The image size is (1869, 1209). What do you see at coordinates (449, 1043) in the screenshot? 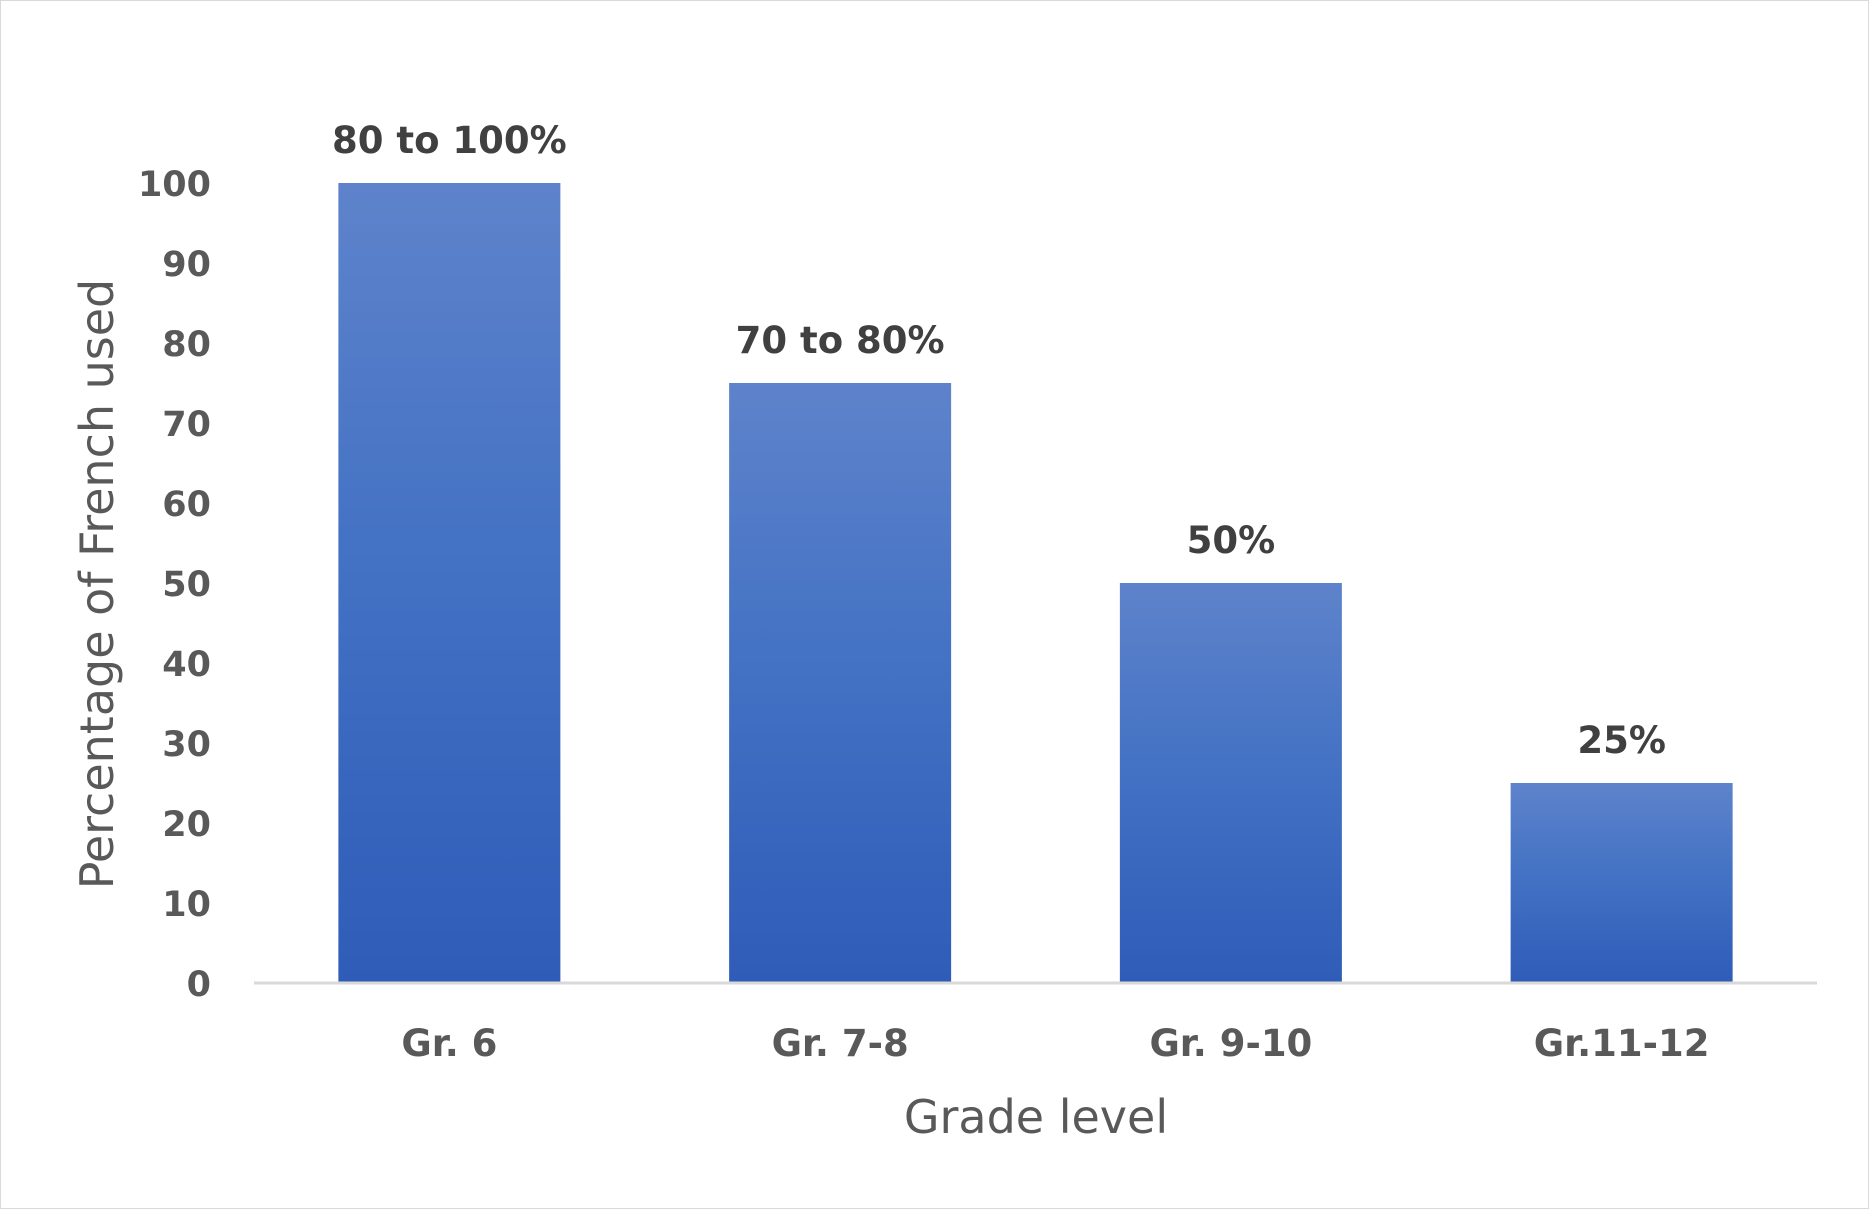
I see `x-category-label: Gr. 6` at bounding box center [449, 1043].